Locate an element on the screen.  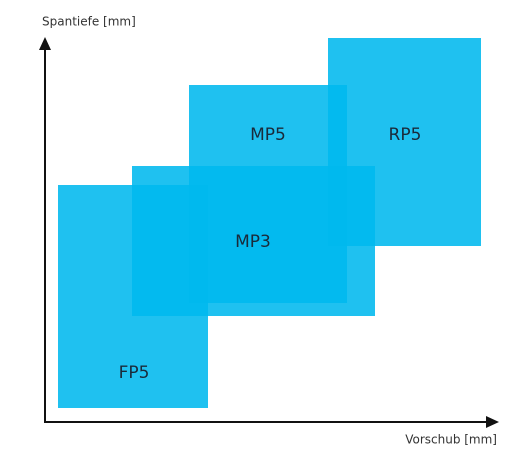
region-label: RP5 is located at coordinates (405, 135).